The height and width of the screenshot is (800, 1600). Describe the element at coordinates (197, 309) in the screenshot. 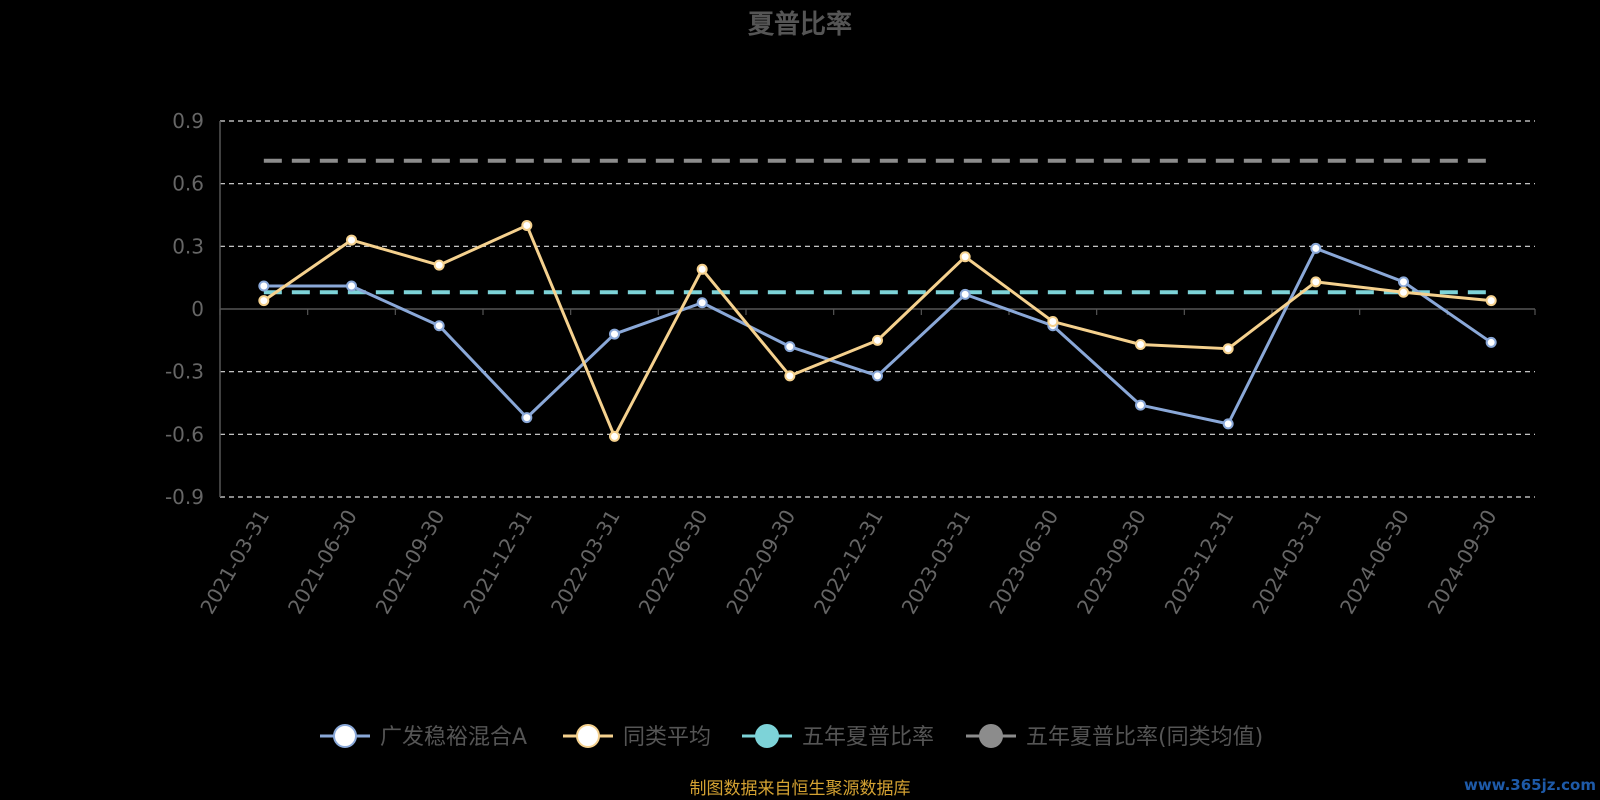

I see `y-tick-label: 0` at that location.